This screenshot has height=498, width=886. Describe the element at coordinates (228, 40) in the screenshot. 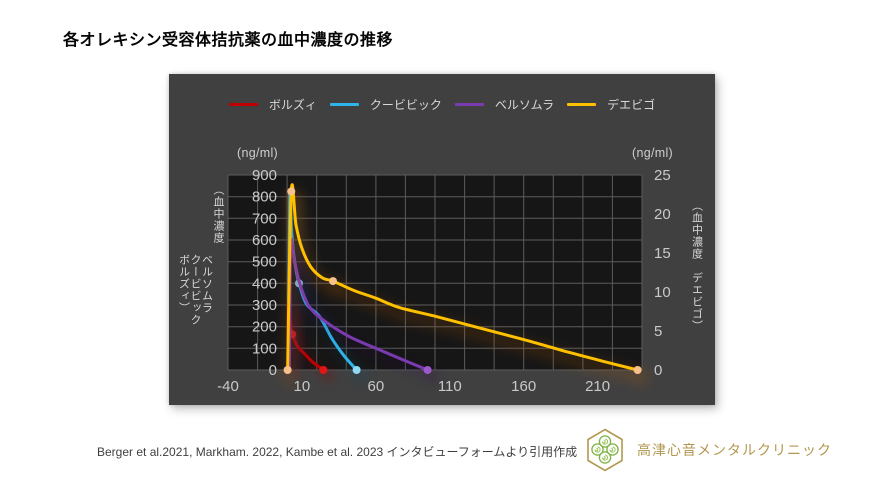

I see `page-title: 各オレキシン受容体拮抗薬の血中濃度の推移` at that location.